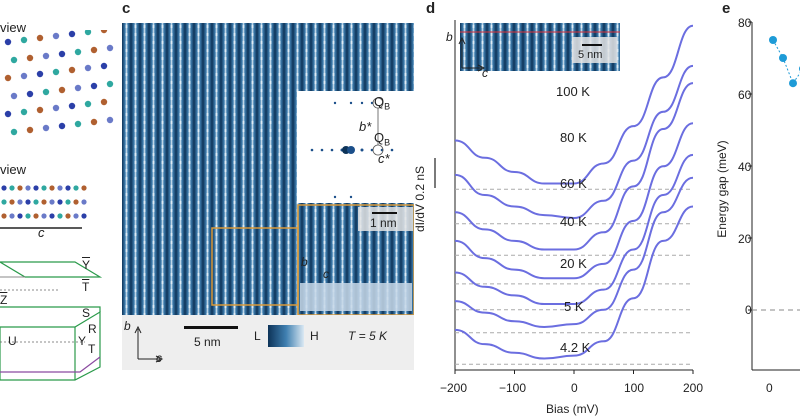 The width and height of the screenshot is (800, 419). Describe the element at coordinates (86, 313) in the screenshot. I see `bz-label-s: S` at that location.